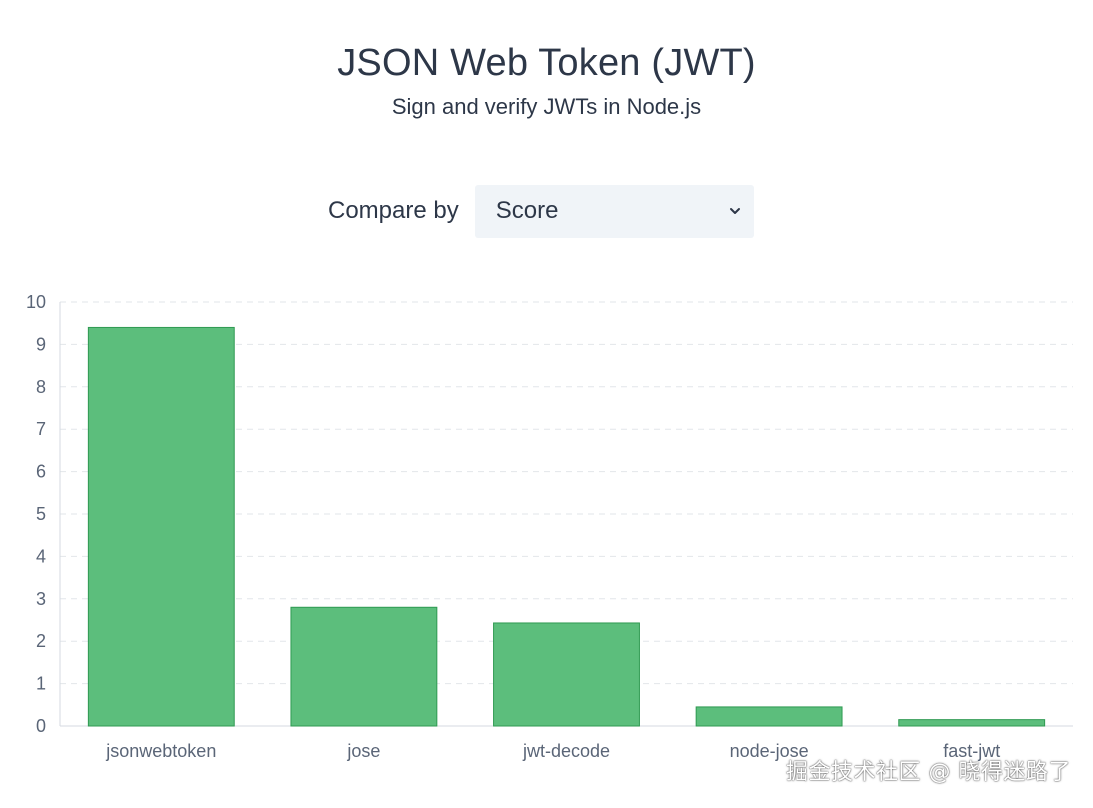 The image size is (1093, 808). What do you see at coordinates (566, 751) in the screenshot?
I see `x-tick-label: jwt-decode` at bounding box center [566, 751].